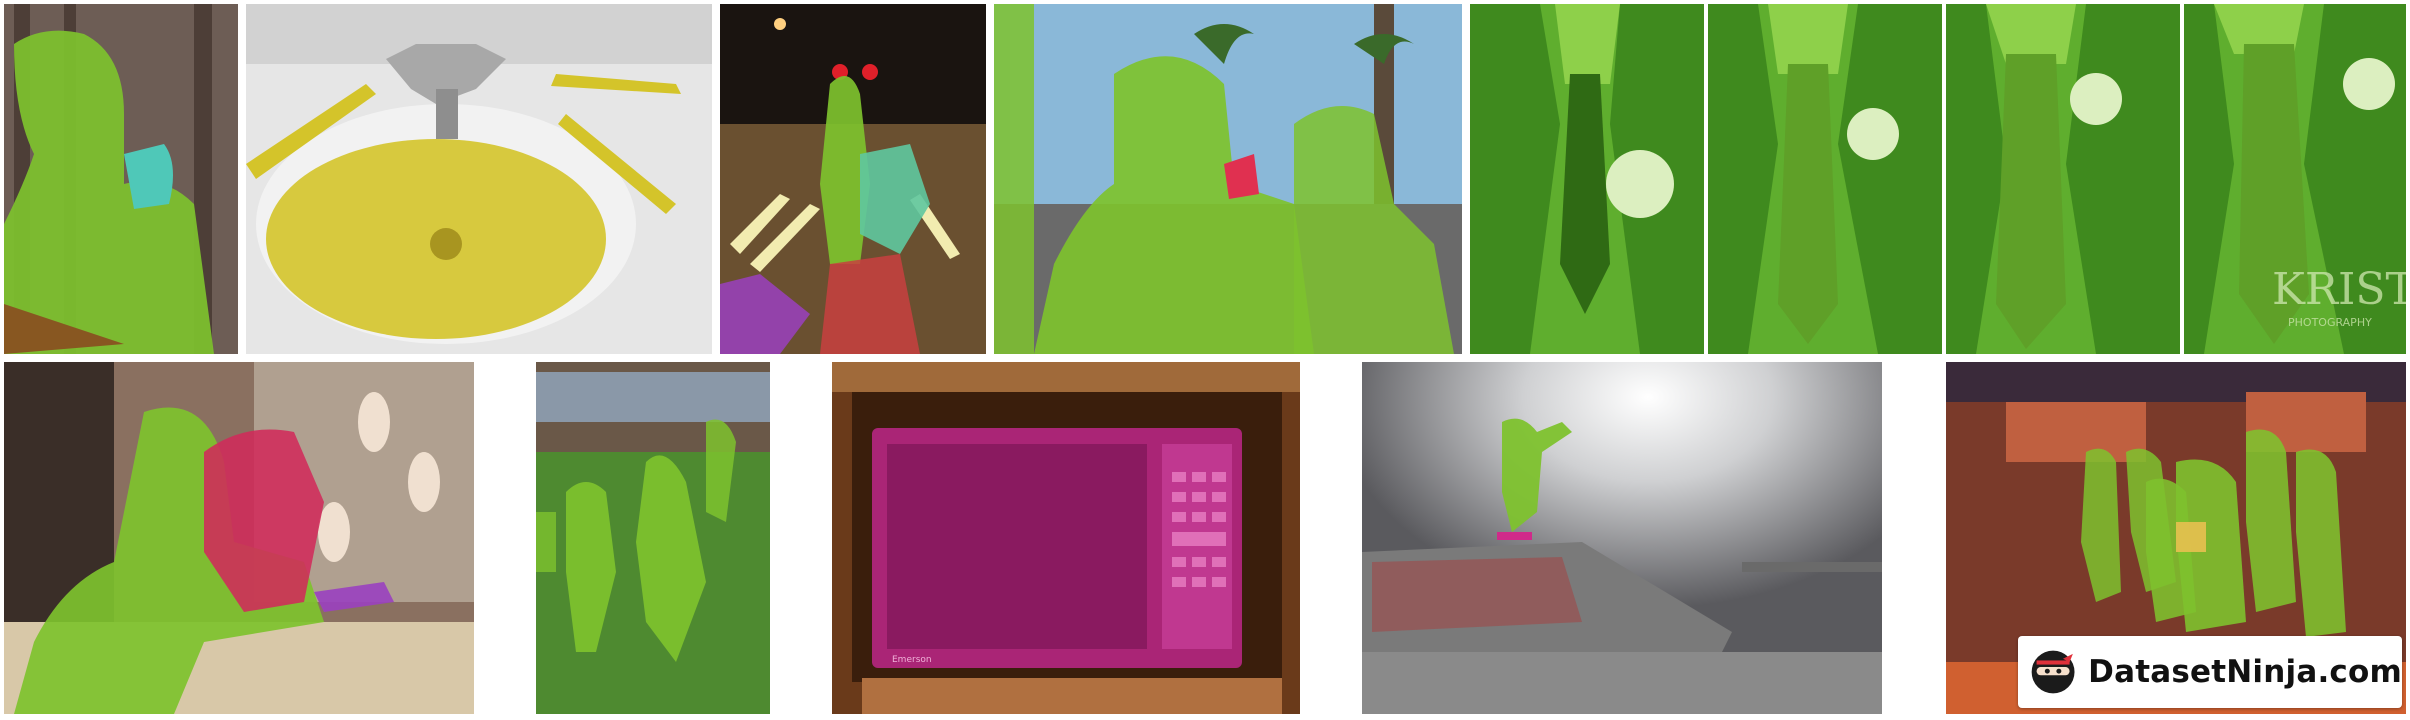 The height and width of the screenshot is (720, 2410). I want to click on tile-night-street, so click(853, 179).